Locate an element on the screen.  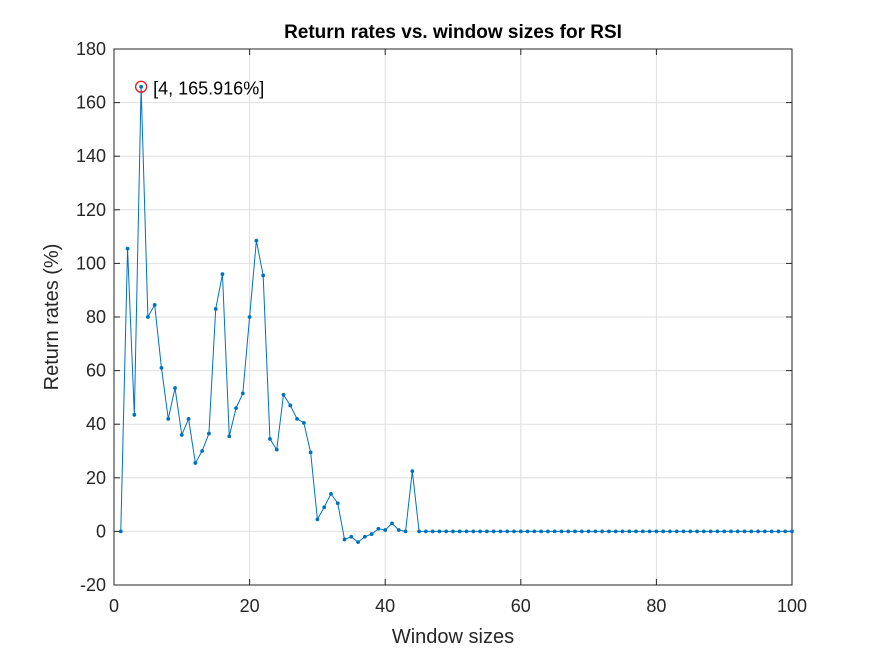
y-tick-label-160: 160 is located at coordinates (91, 103).